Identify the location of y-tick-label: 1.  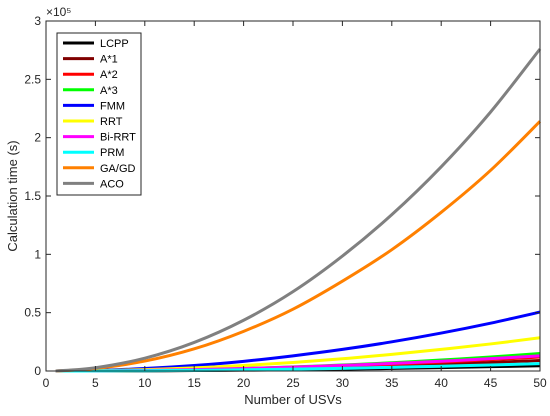
(37, 254).